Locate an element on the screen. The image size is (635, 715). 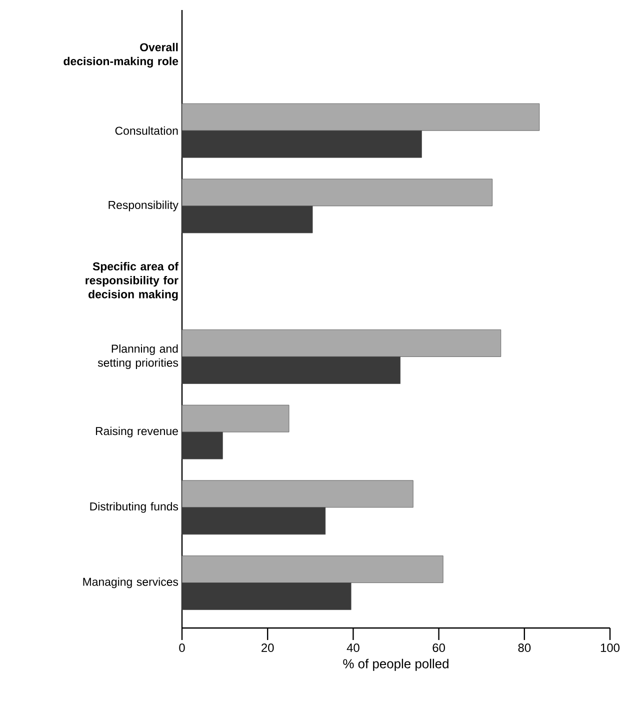
x-tick-label: 20 is located at coordinates (268, 648).